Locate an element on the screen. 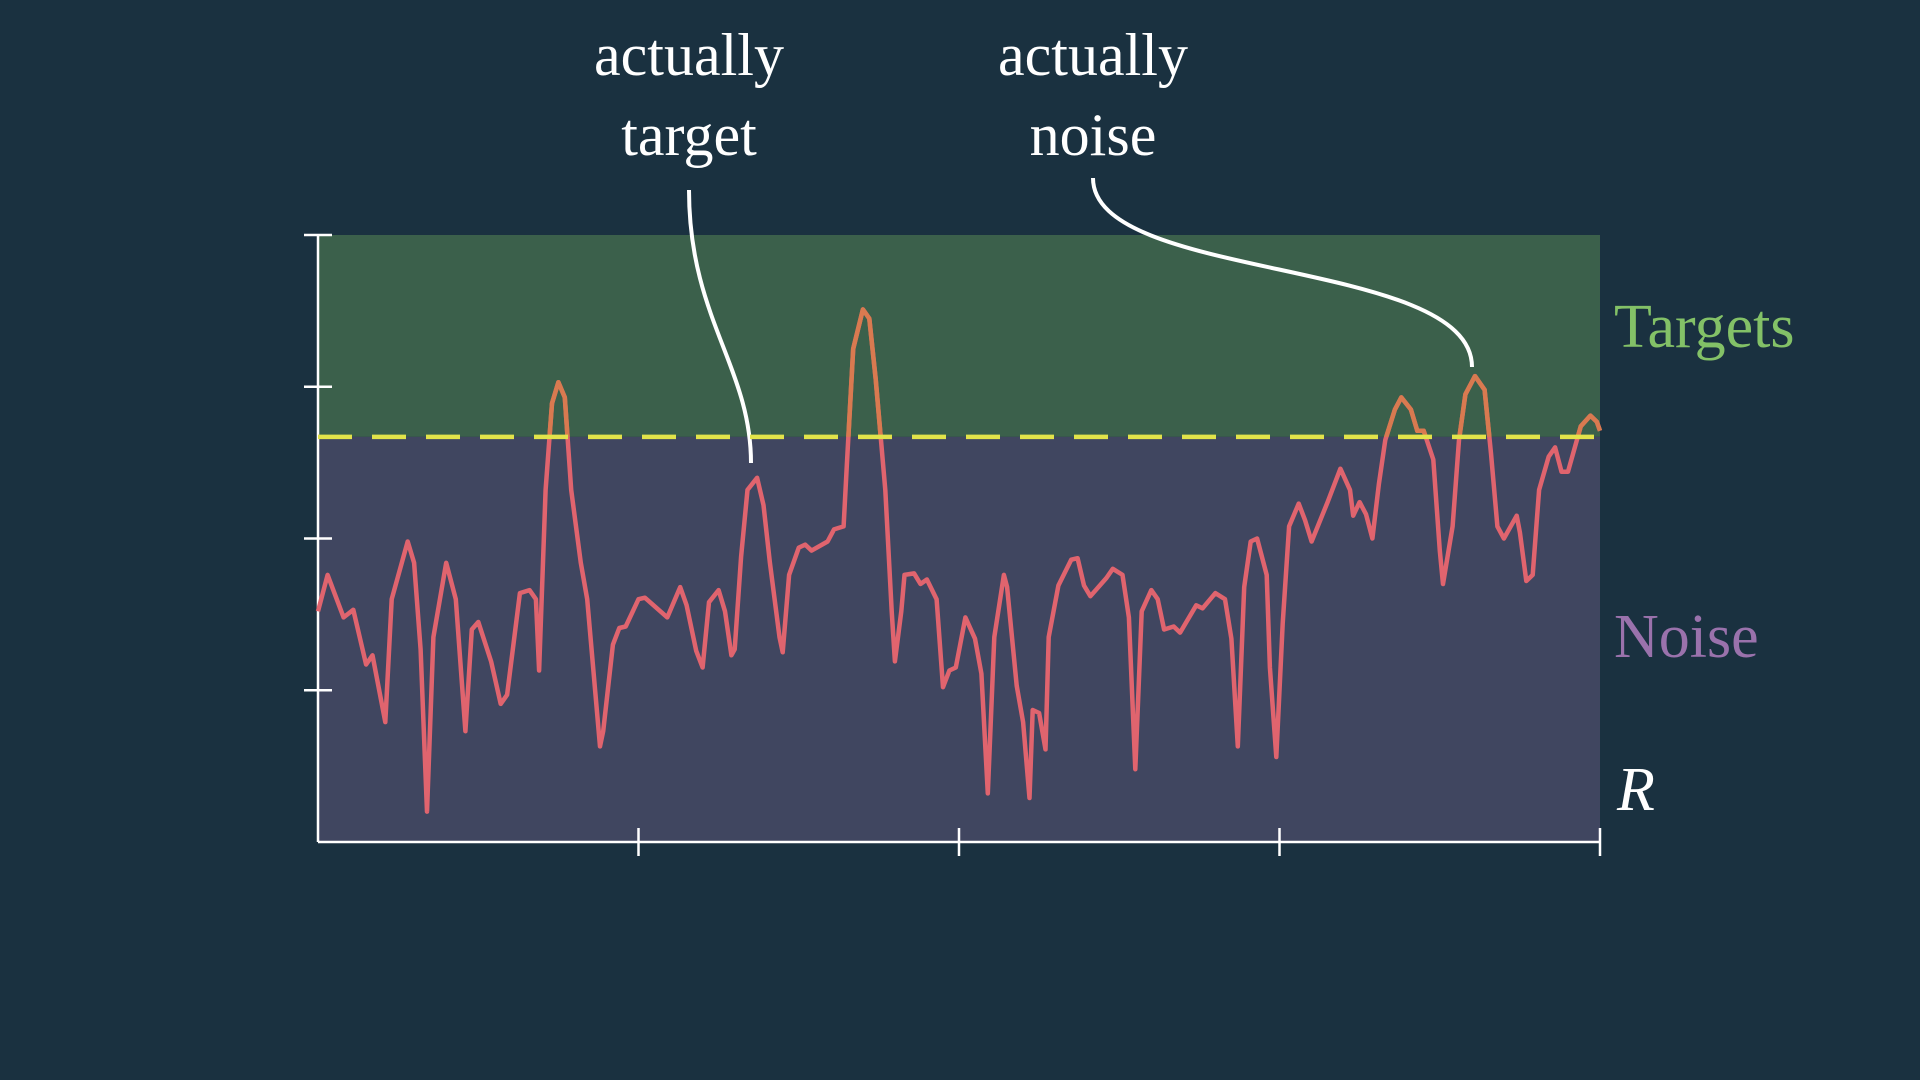 Image resolution: width=1920 pixels, height=1080 pixels. signal-line-above is located at coordinates (1075, 372).